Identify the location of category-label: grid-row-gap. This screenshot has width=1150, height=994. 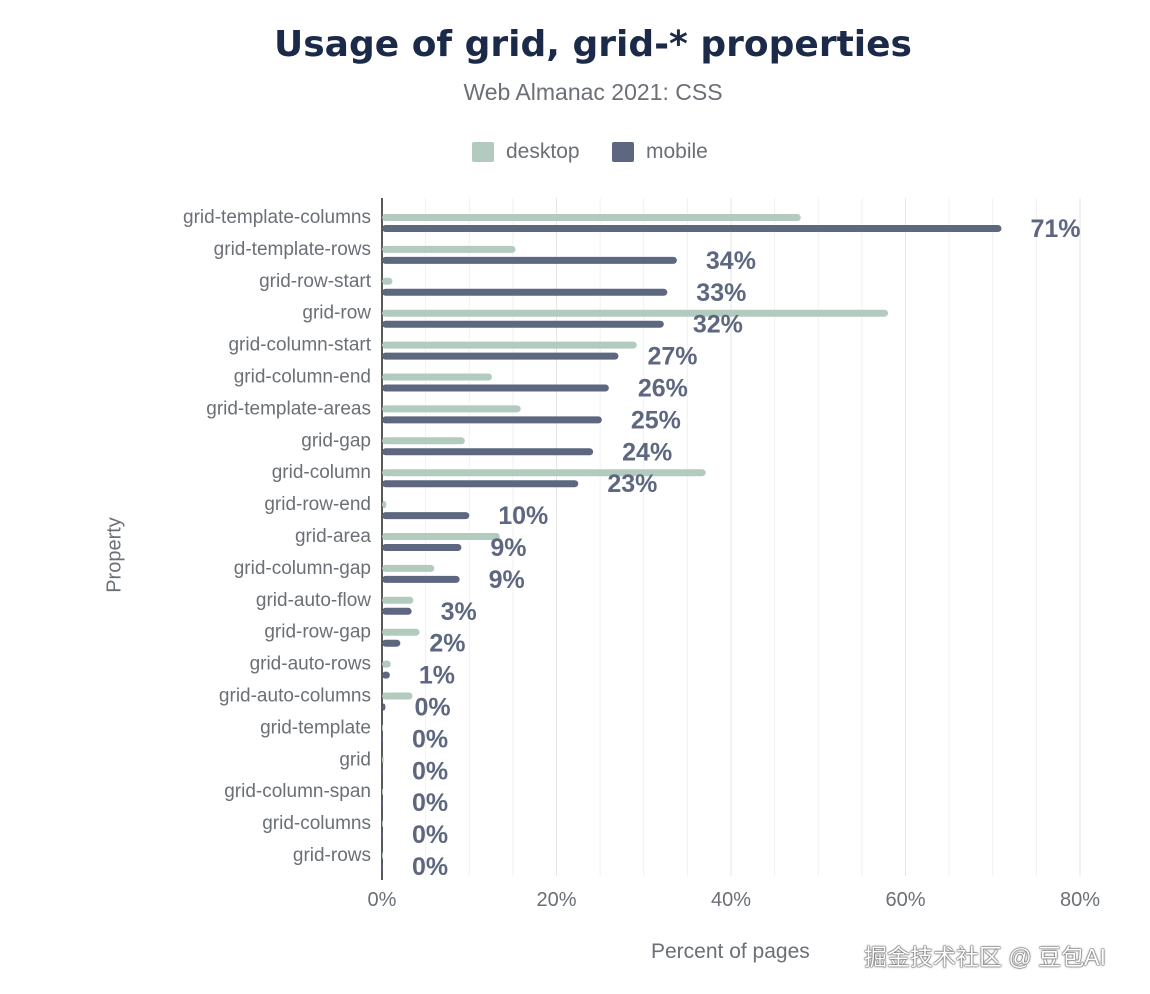
(317, 632).